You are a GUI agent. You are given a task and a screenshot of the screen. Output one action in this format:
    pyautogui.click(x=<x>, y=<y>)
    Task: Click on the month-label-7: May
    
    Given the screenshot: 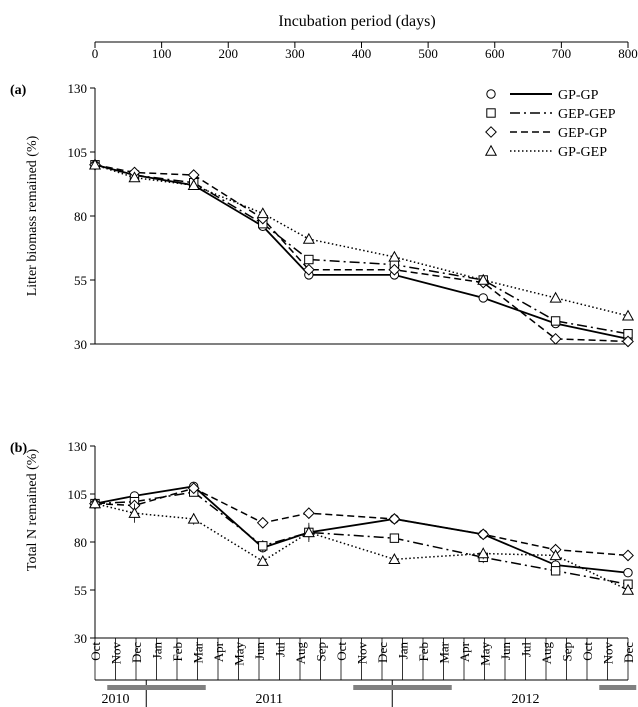 What is the action you would take?
    pyautogui.click(x=239, y=654)
    